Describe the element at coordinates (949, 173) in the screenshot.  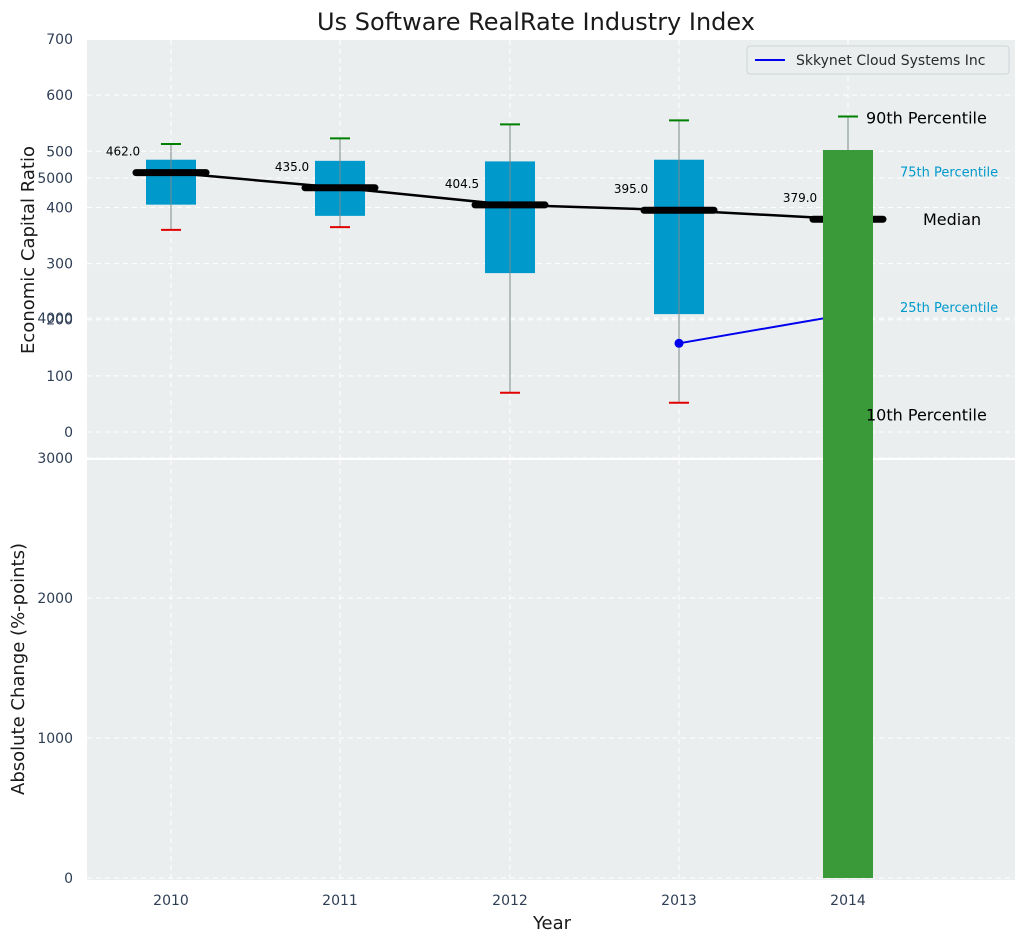
I see `p75-annotation: 75th Percentile` at that location.